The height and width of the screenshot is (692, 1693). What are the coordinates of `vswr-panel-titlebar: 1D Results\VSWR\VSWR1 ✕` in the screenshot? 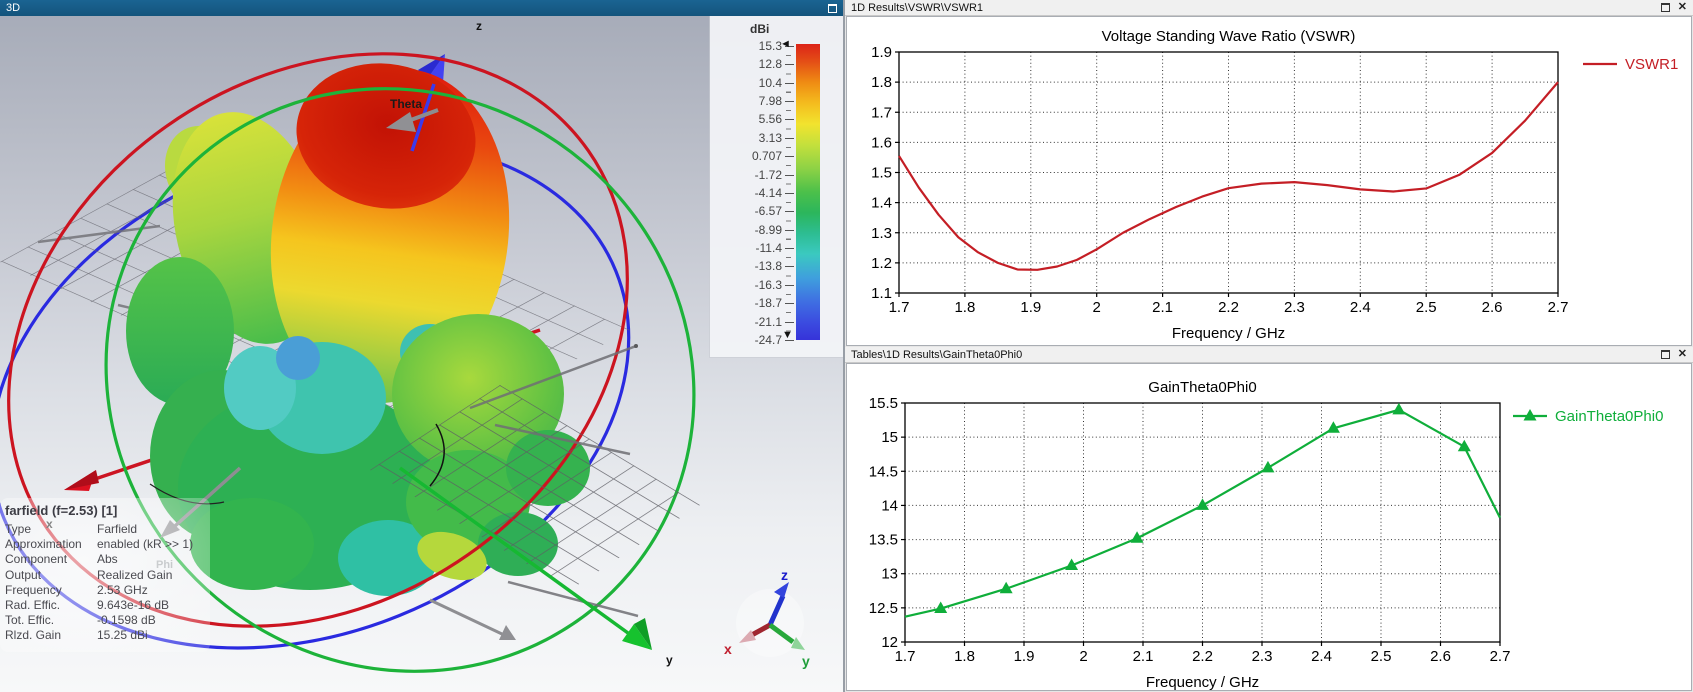 It's located at (1269, 8).